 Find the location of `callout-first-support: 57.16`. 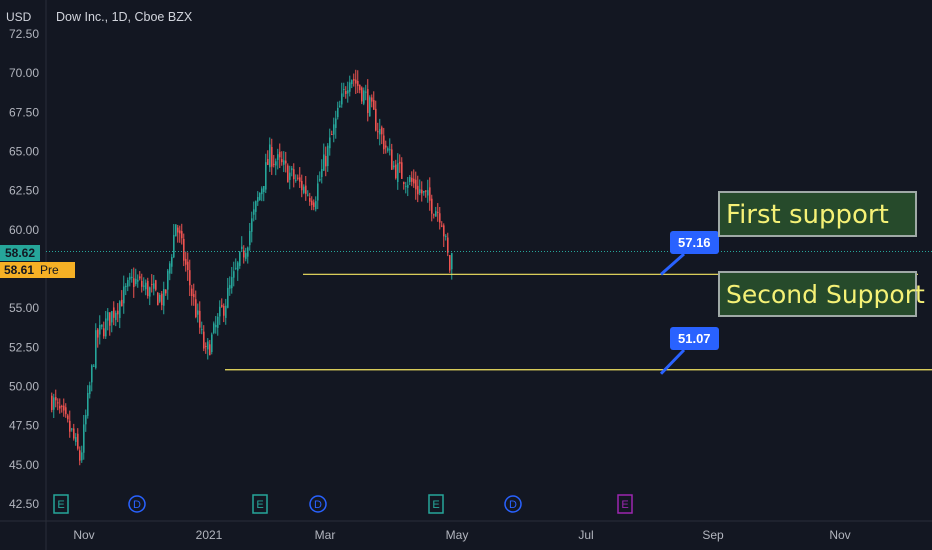

callout-first-support: 57.16 is located at coordinates (694, 242).